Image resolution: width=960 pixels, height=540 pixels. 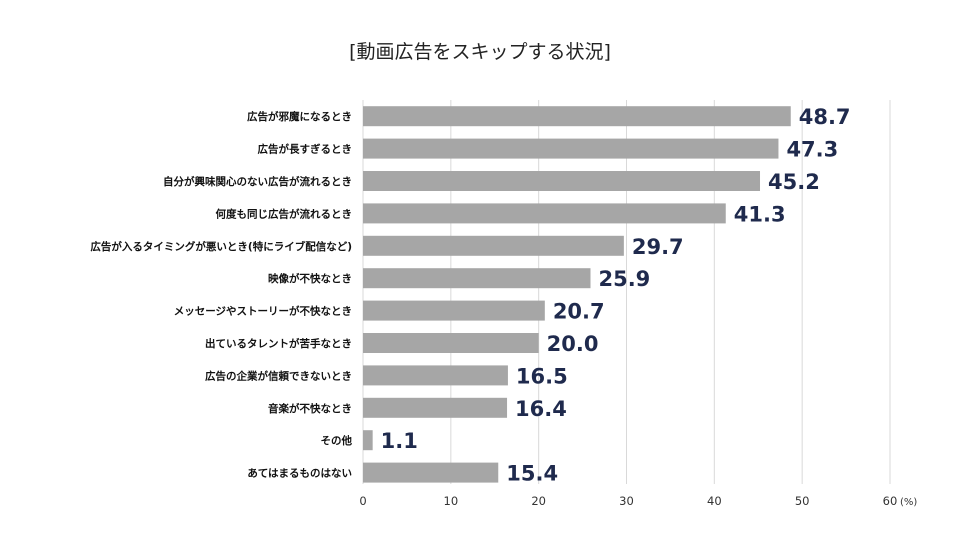 I want to click on category-label-2: 自分が興味関心のない広告が流れるとき, so click(x=257, y=181).